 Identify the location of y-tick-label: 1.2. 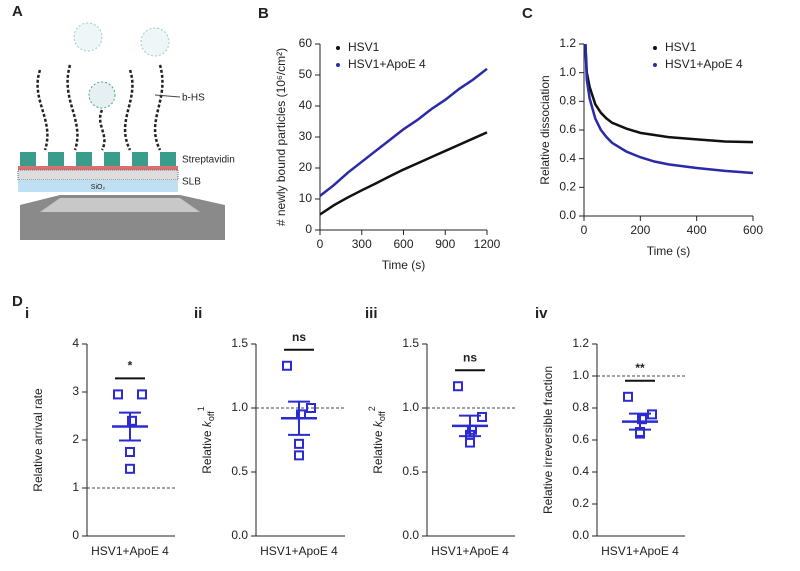
(580, 343).